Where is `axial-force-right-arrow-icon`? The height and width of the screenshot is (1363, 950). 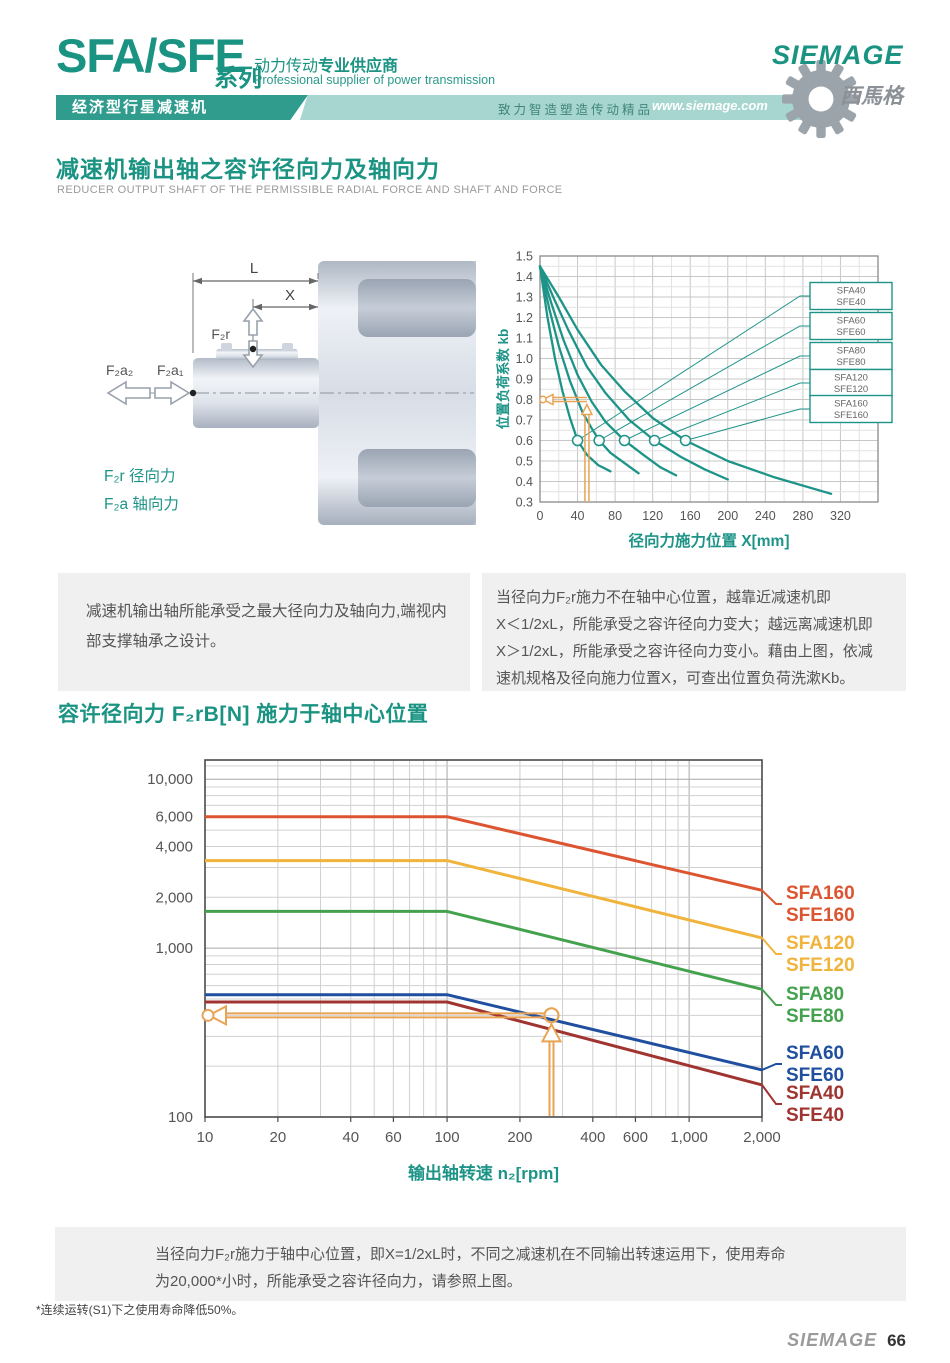
axial-force-right-arrow-icon is located at coordinates (172, 393).